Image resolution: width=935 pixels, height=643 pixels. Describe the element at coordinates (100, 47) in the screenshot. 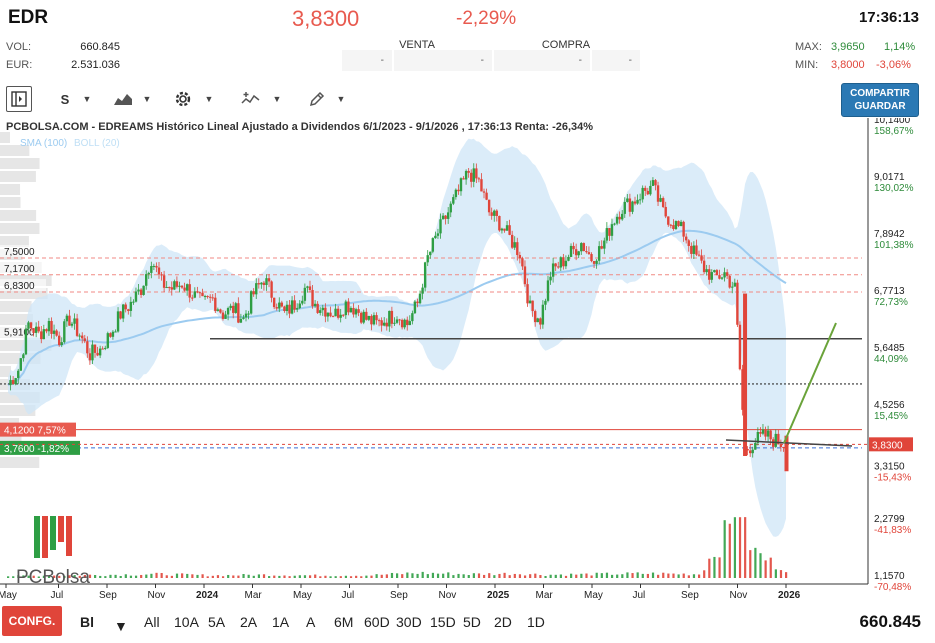

I see `vol-value: 660.845` at that location.